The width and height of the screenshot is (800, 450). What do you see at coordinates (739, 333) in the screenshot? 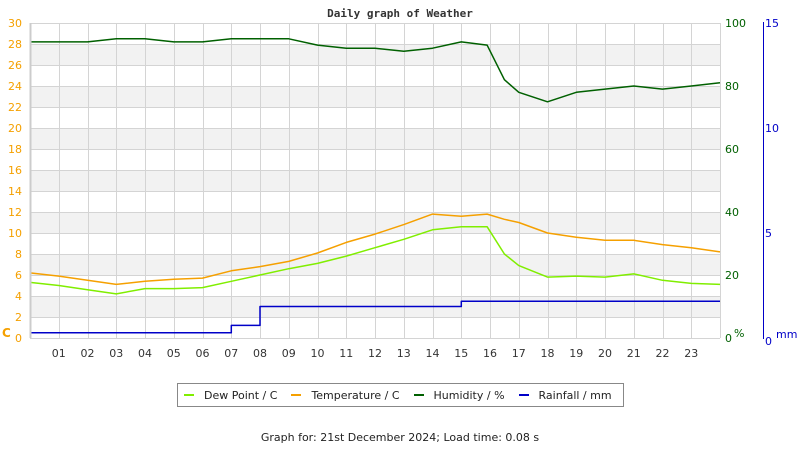
I see `humidity-axis-unit: %` at bounding box center [739, 333].